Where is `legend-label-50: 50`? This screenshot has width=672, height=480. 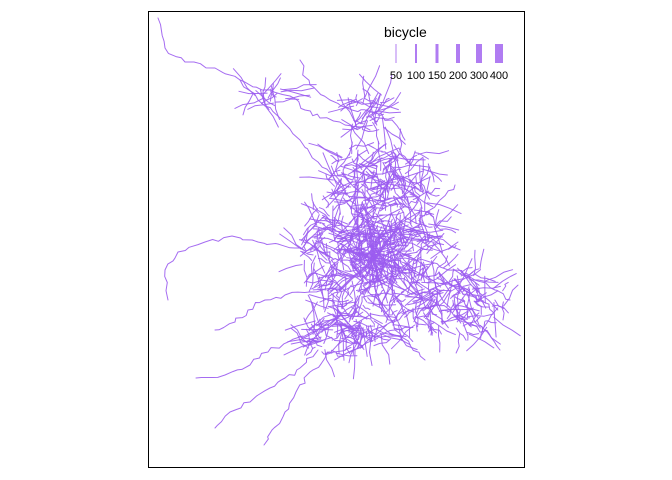
legend-label-50: 50 is located at coordinates (396, 76).